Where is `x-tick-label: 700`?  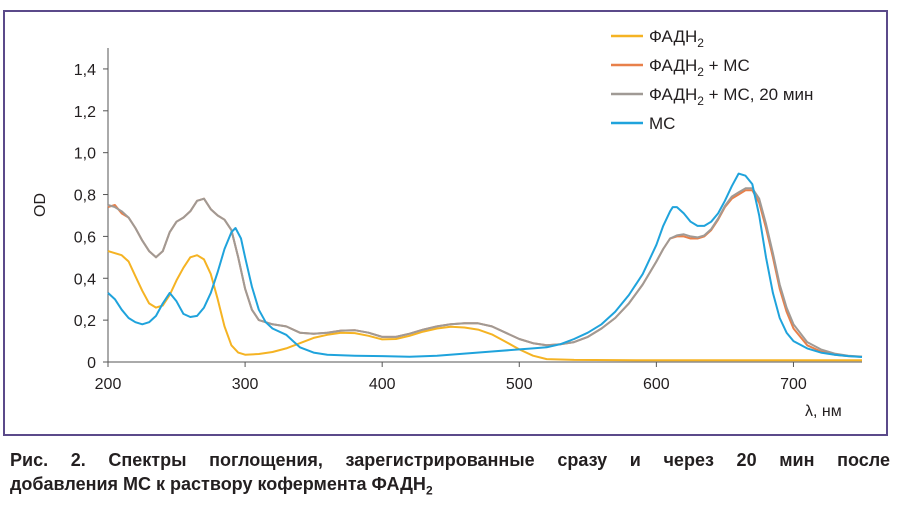 x-tick-label: 700 is located at coordinates (793, 384).